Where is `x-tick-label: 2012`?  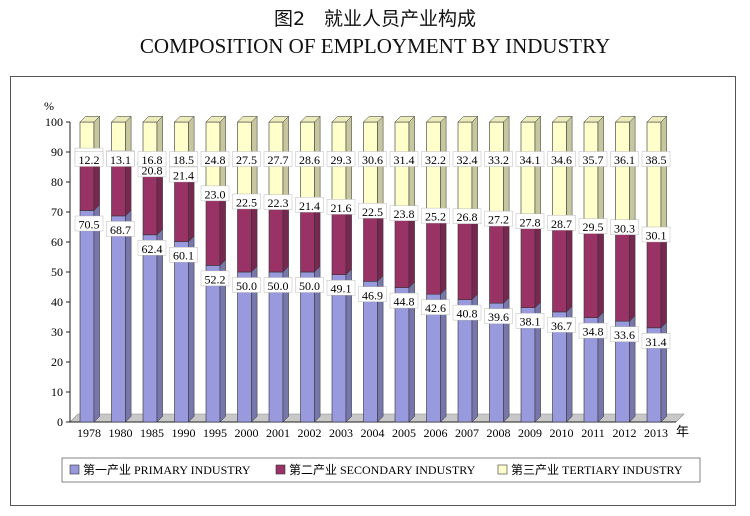
x-tick-label: 2012 is located at coordinates (625, 433).